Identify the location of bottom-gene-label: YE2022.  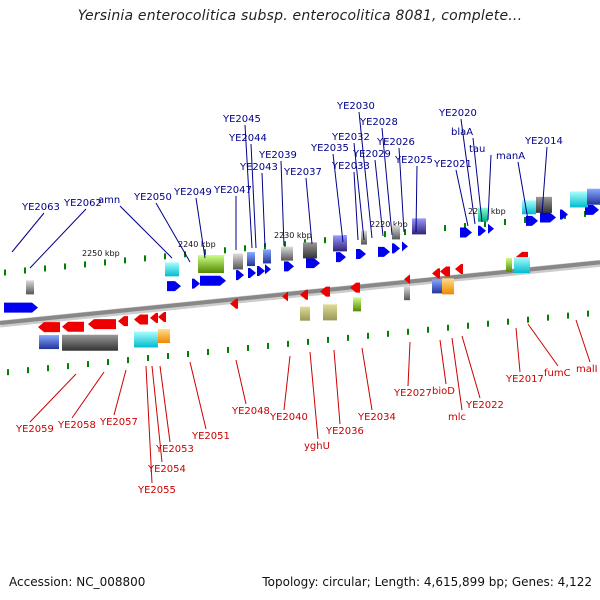
(484, 405).